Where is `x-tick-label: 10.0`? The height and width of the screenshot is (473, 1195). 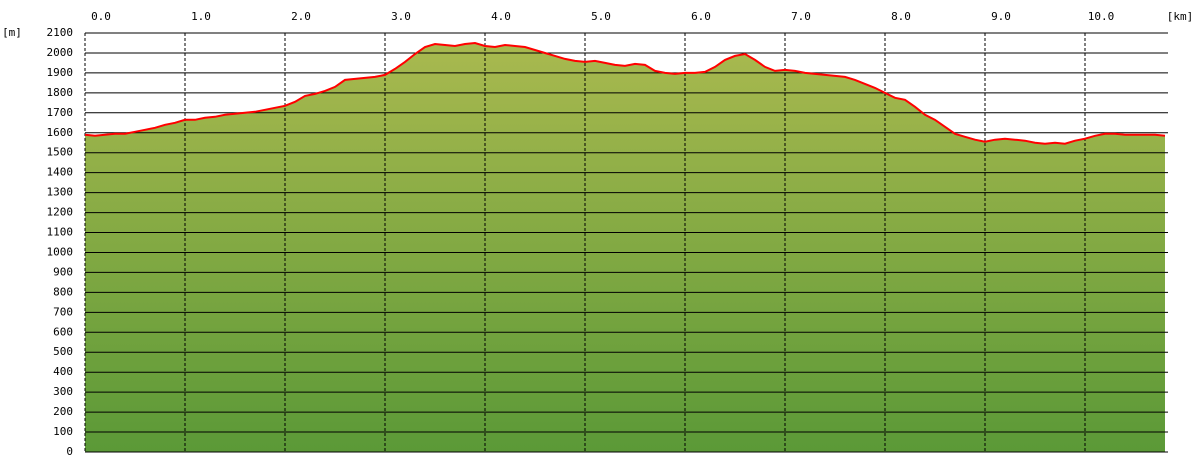
x-tick-label: 10.0 is located at coordinates (1101, 16).